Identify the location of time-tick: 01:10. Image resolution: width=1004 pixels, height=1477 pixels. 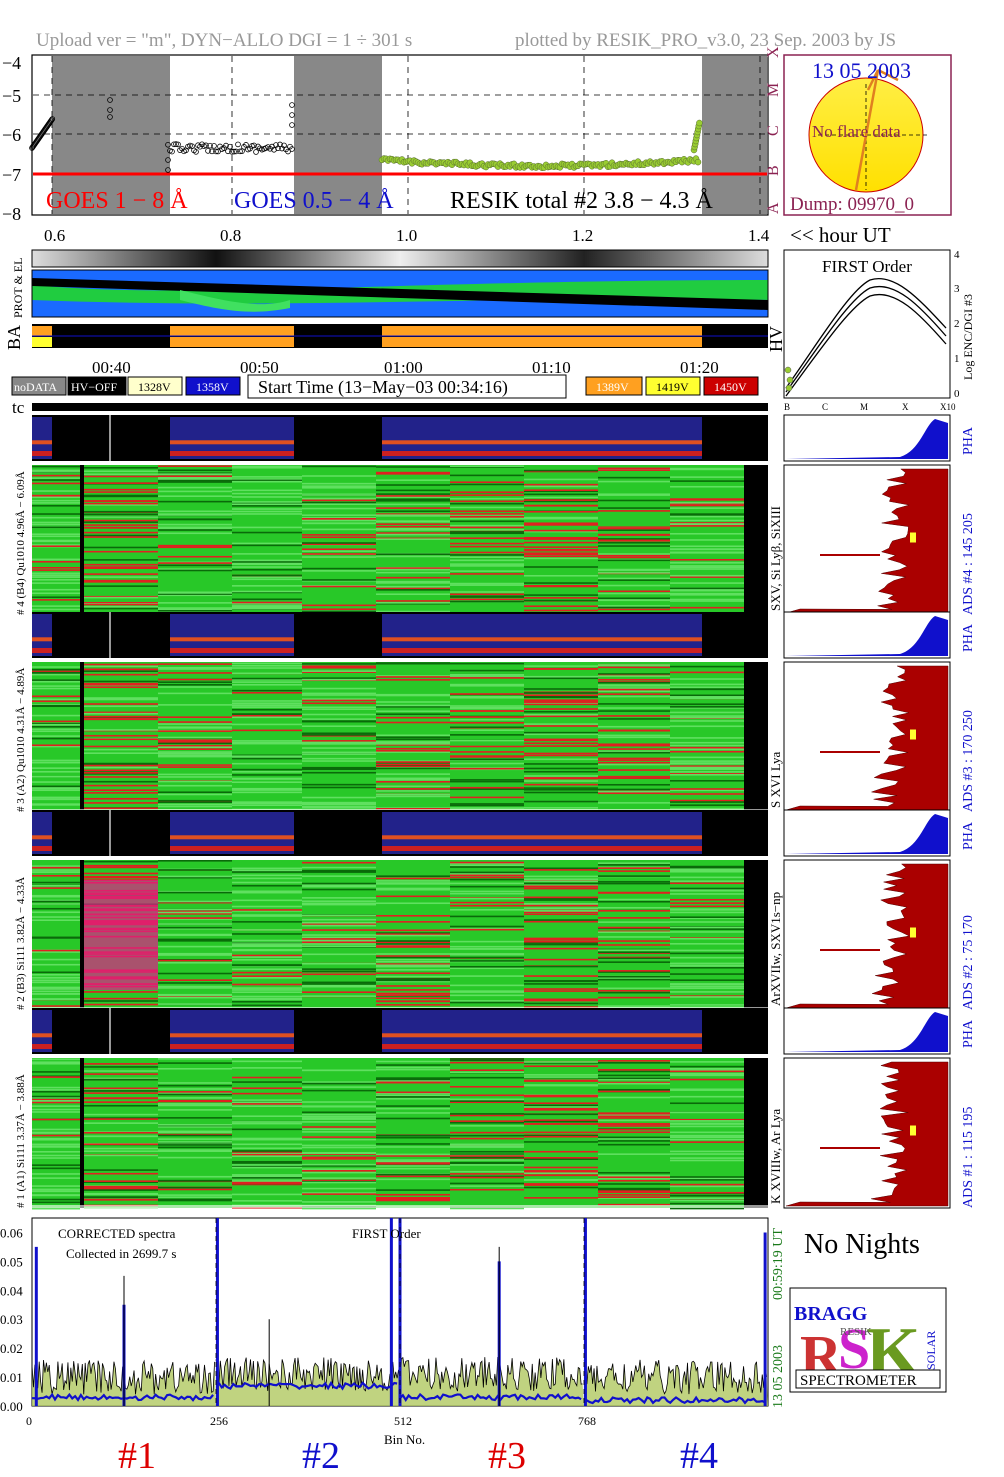
(551, 367).